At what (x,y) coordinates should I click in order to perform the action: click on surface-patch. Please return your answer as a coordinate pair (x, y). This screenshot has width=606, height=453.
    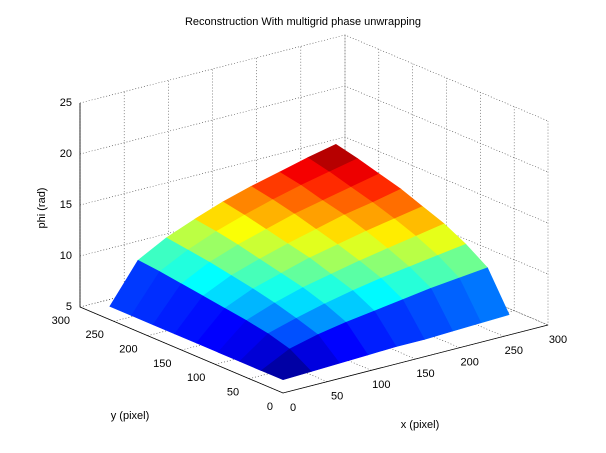
    Looking at the image, I should click on (286, 364).